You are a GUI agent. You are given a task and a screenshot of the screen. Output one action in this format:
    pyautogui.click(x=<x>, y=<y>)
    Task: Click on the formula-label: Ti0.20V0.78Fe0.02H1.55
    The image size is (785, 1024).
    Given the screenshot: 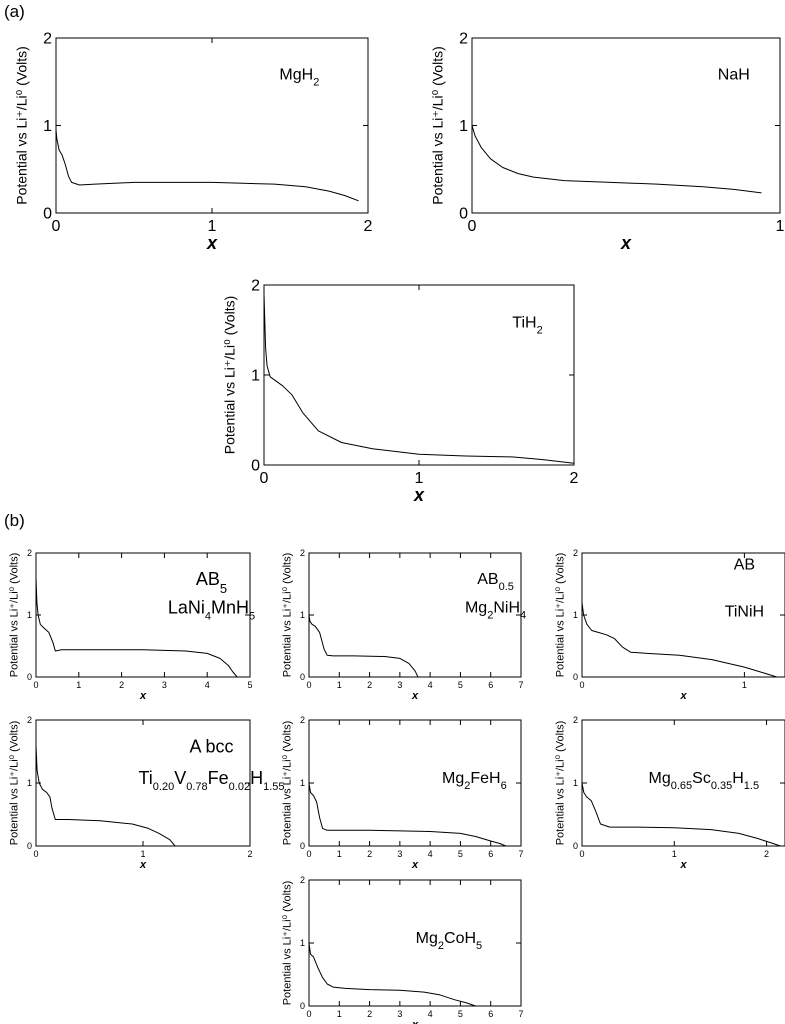 What is the action you would take?
    pyautogui.click(x=211, y=780)
    